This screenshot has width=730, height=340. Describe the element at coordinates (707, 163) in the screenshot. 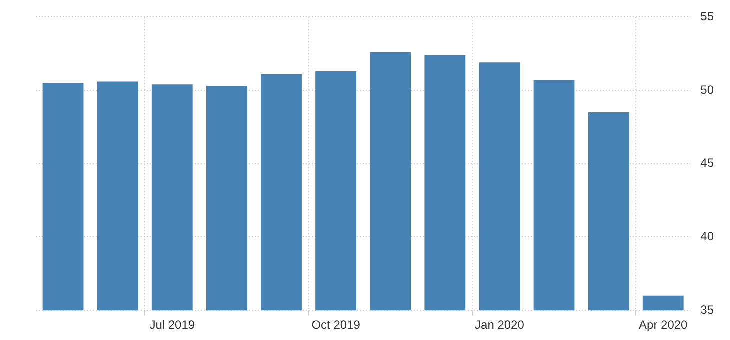

I see `y-tick-label: 45` at that location.